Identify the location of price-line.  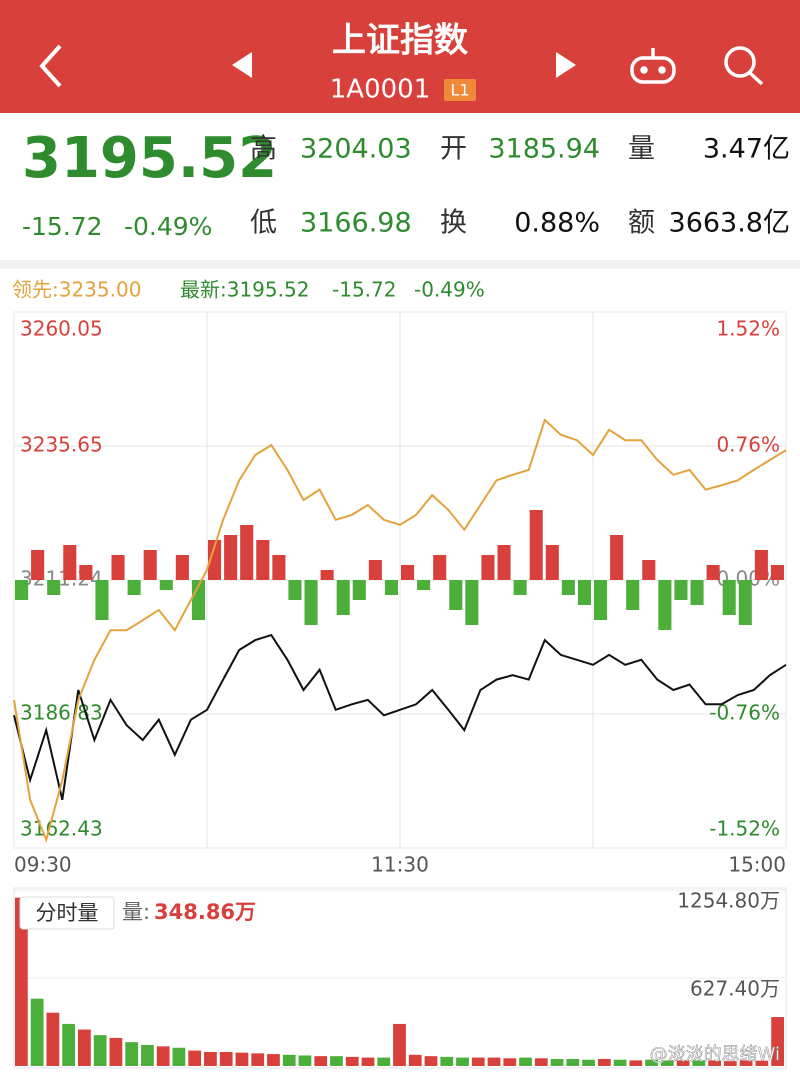
(400, 717).